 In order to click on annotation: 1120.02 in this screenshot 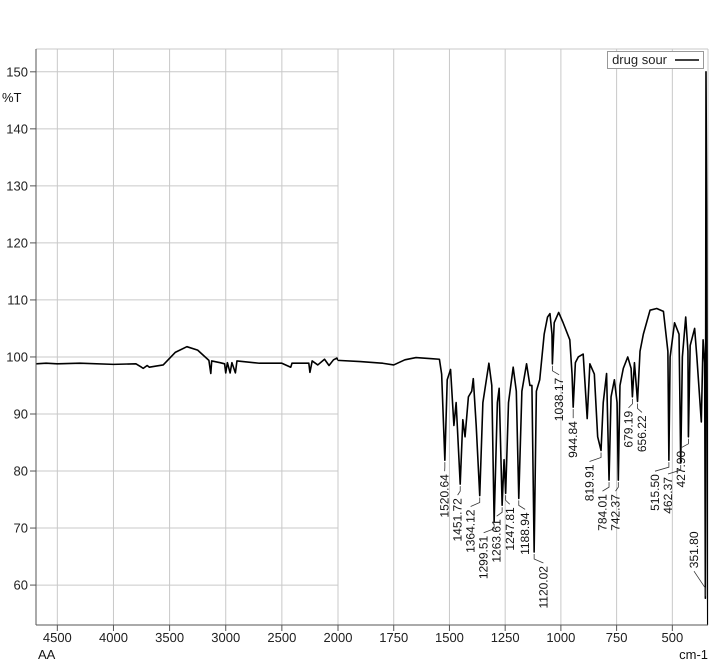, I will do `click(543, 587)`.